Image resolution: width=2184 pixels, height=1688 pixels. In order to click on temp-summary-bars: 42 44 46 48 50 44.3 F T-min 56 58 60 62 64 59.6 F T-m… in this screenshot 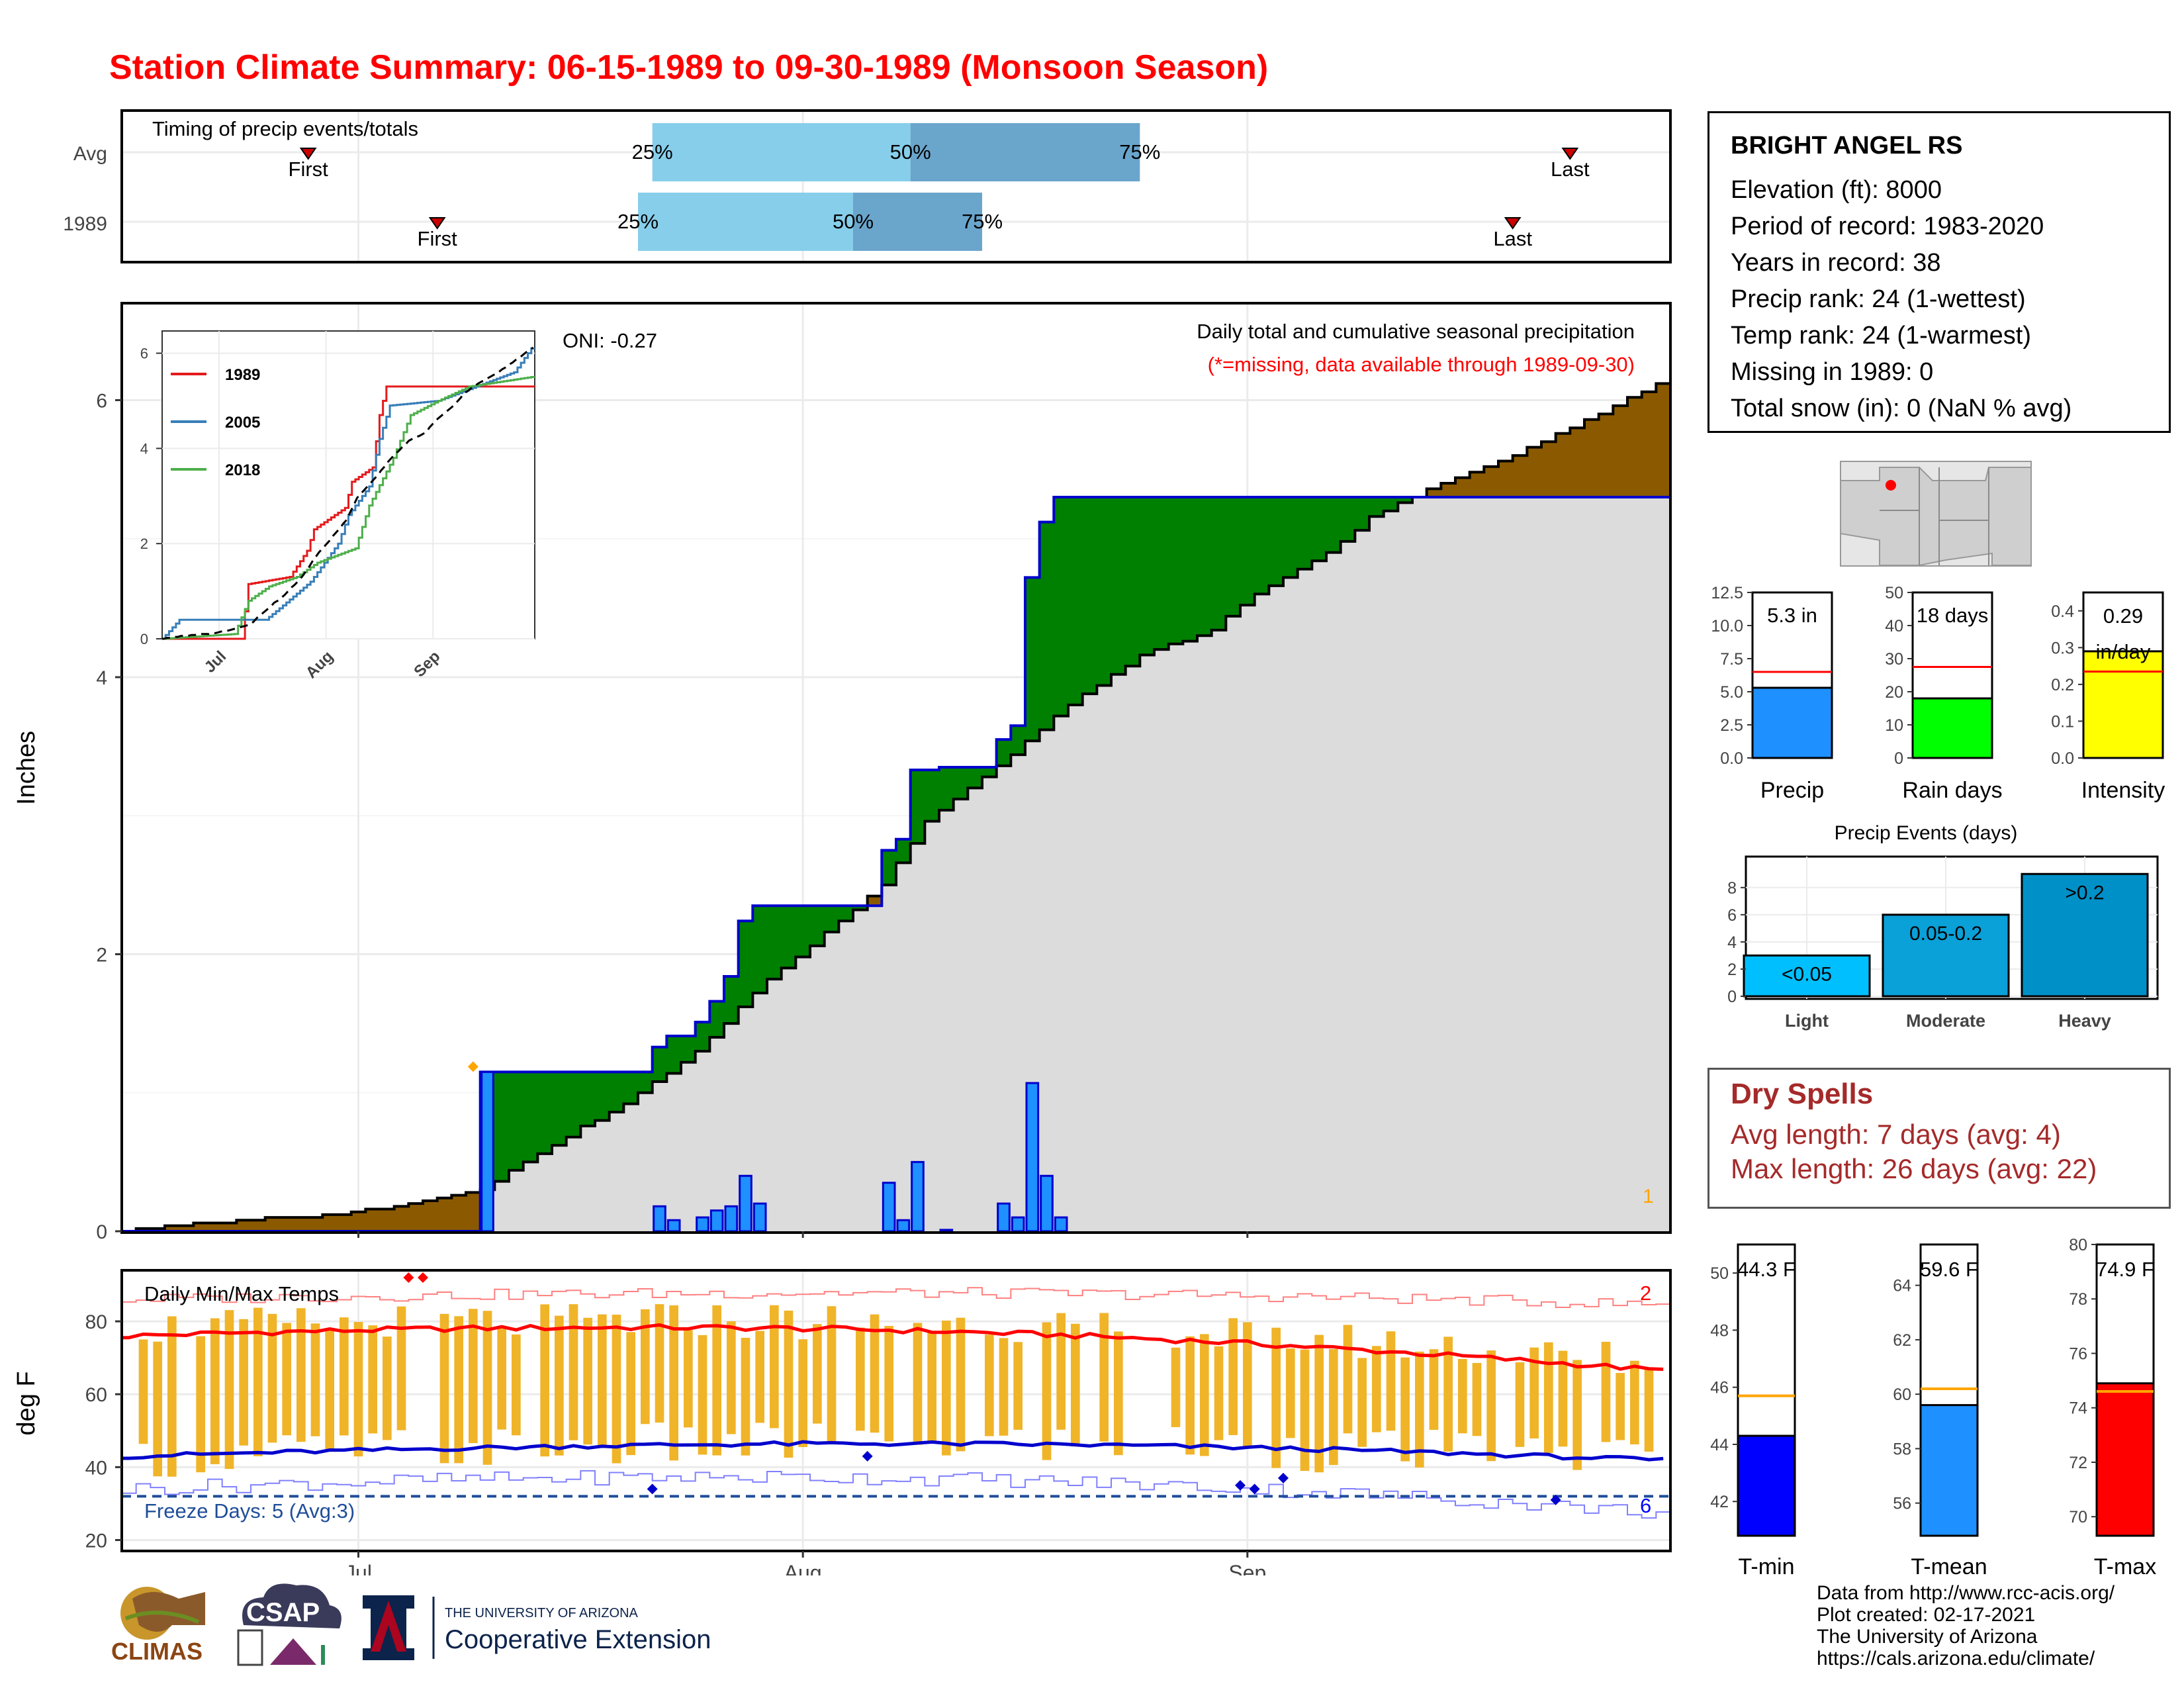, I will do `click(1933, 1407)`.